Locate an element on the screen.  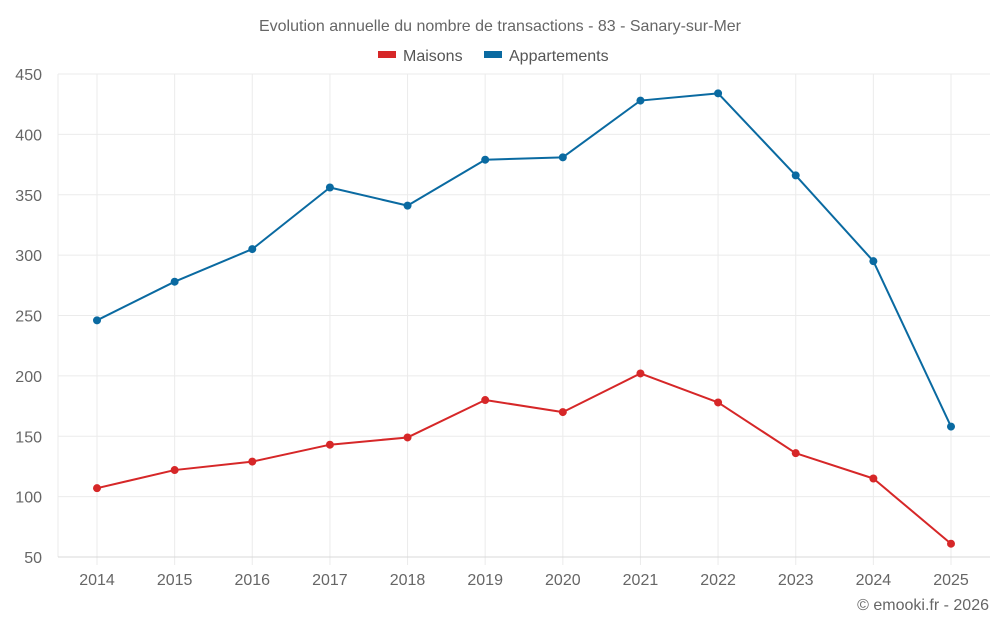
y-tick-label: 300 is located at coordinates (28, 256).